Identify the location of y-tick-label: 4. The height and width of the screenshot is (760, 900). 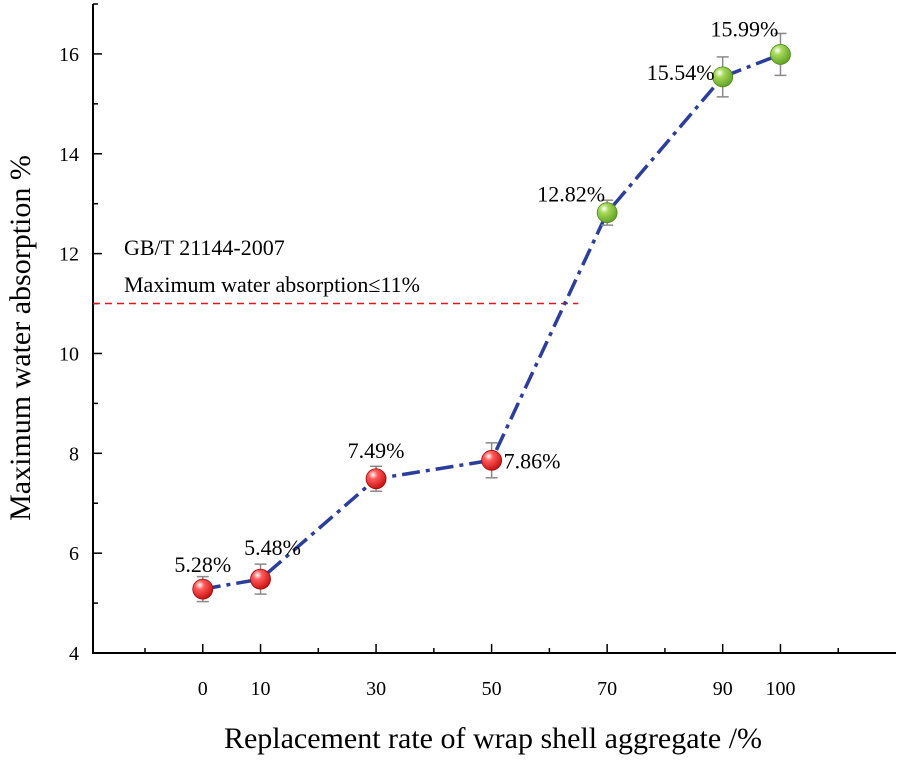
(74, 654).